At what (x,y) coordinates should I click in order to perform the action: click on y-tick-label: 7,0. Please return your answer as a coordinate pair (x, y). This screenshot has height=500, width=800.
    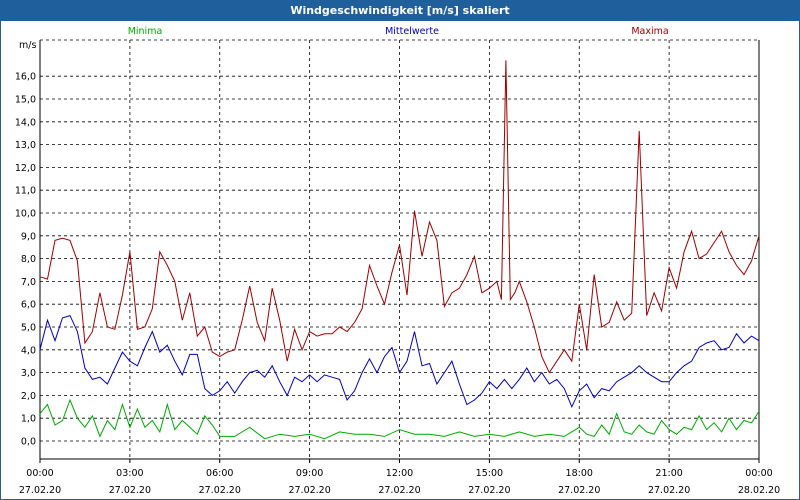
    Looking at the image, I should click on (28, 282).